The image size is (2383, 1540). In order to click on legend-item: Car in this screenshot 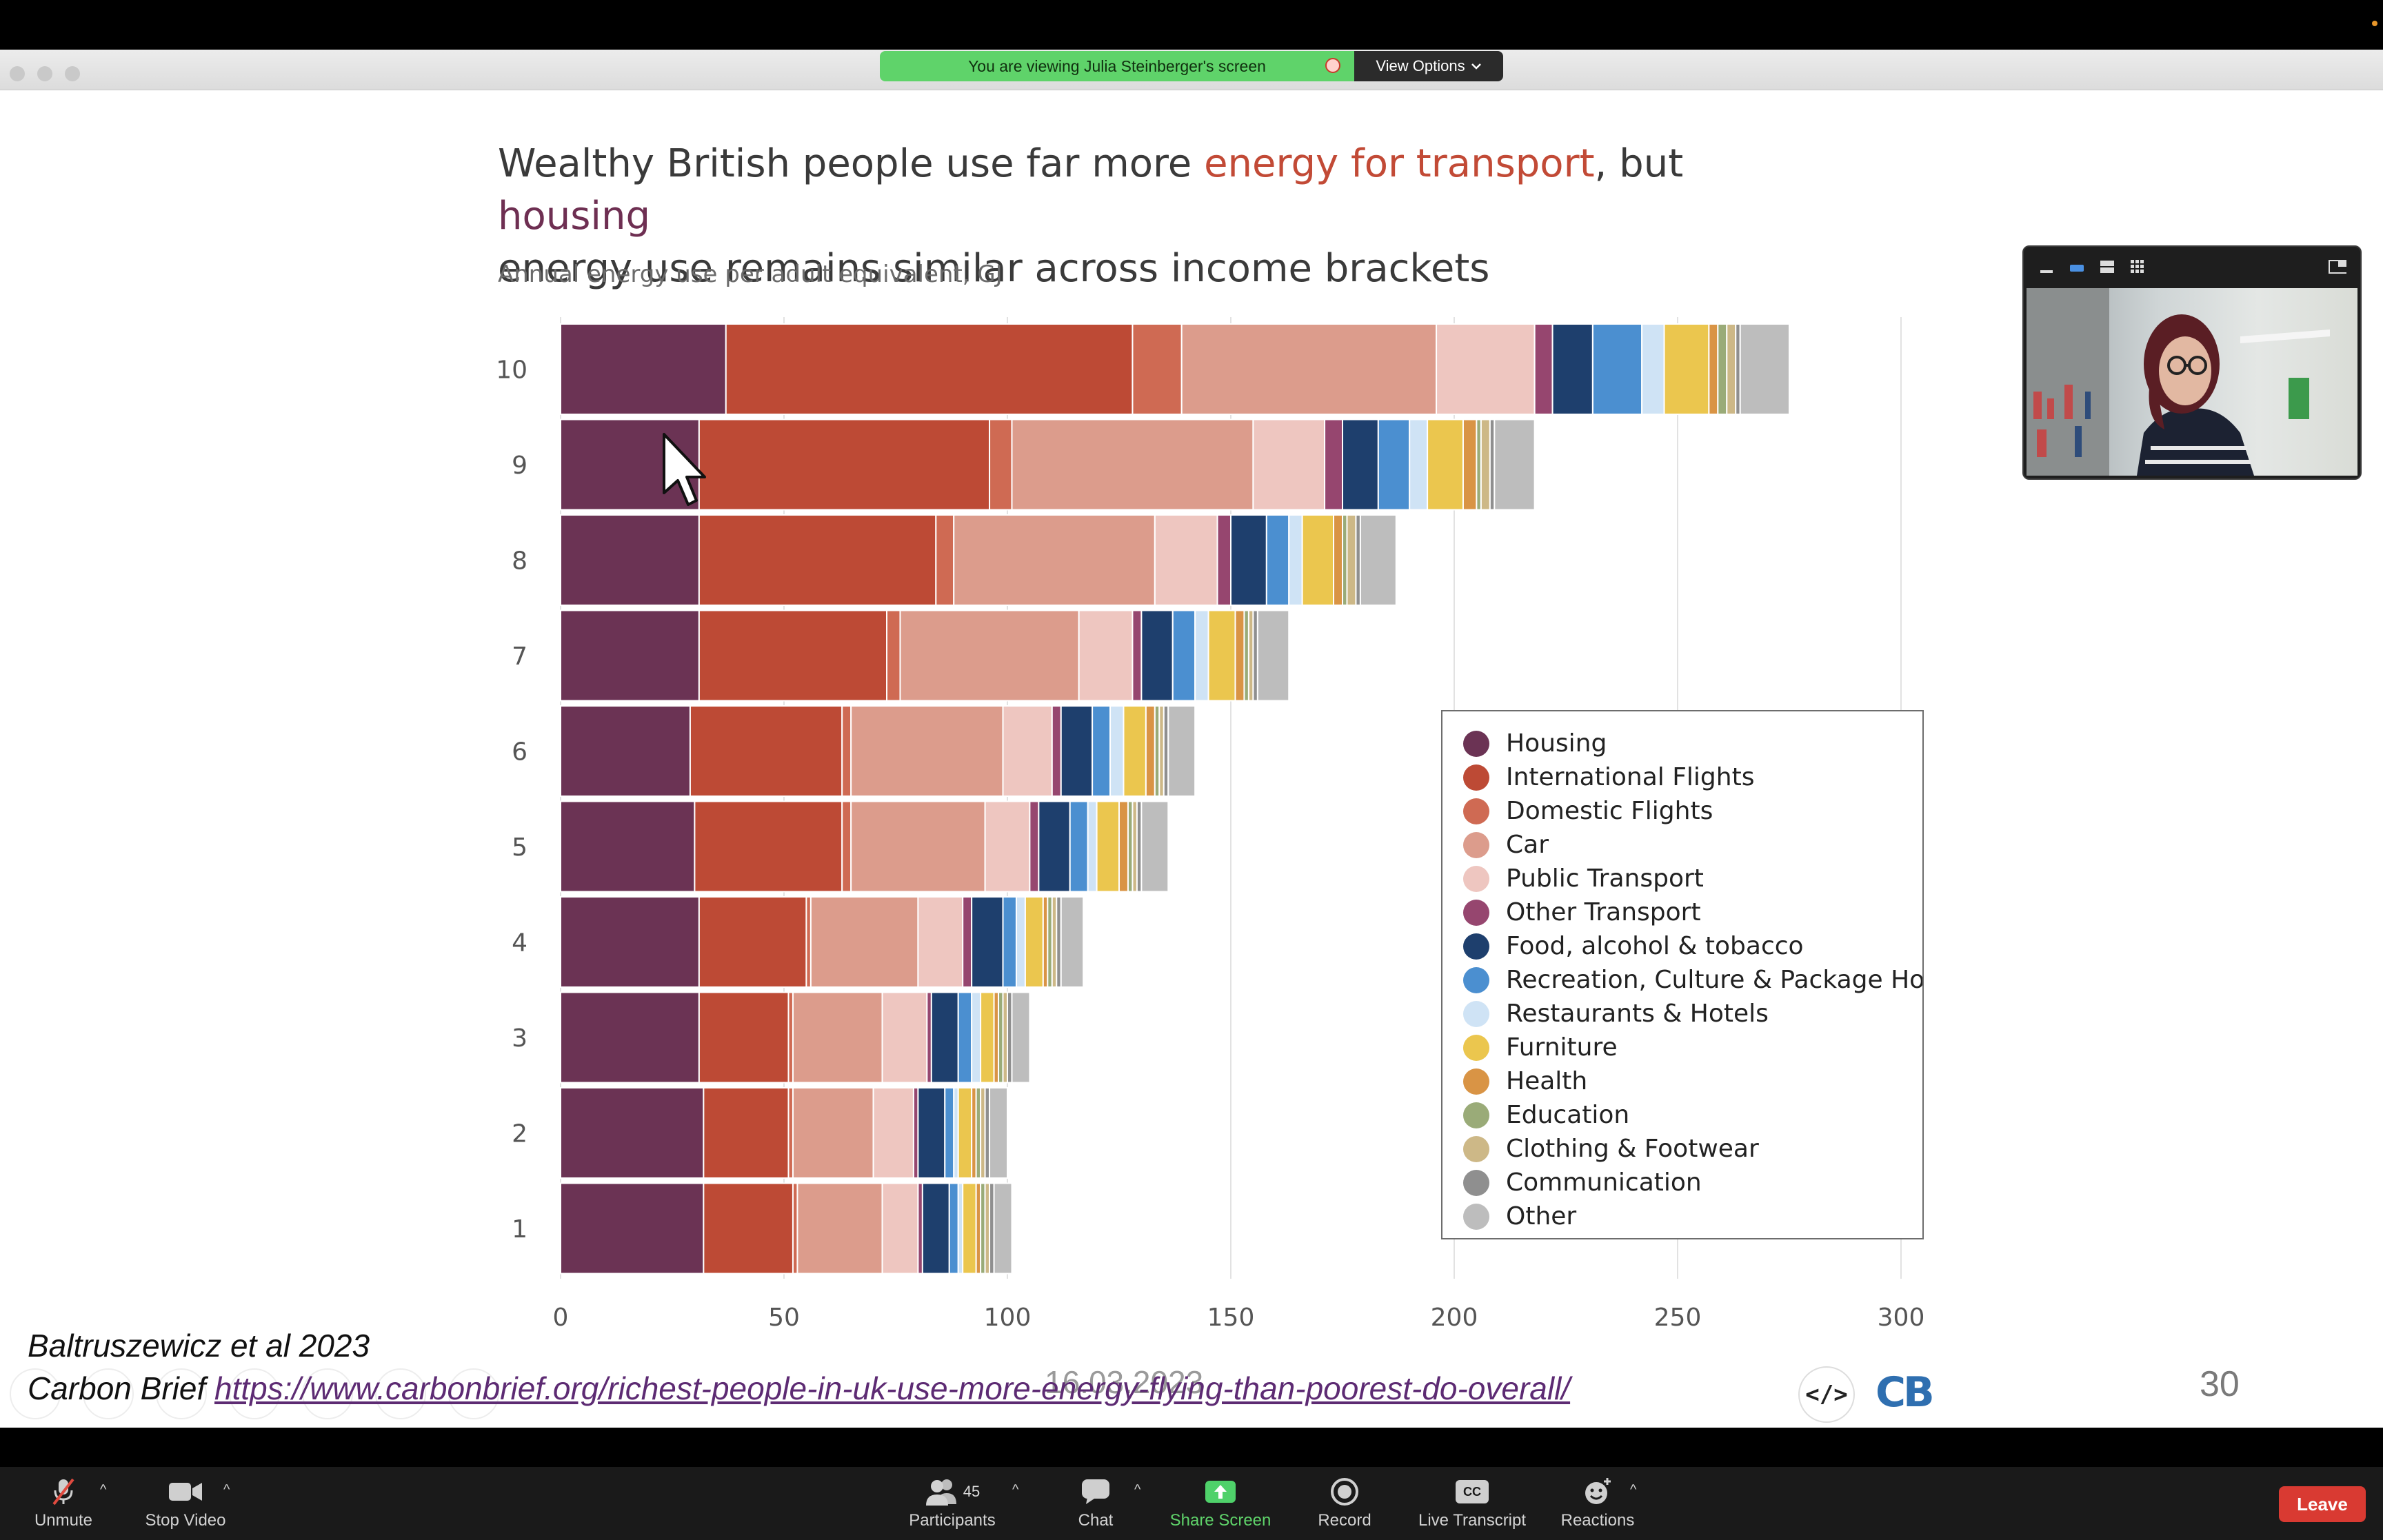, I will do `click(1506, 845)`.